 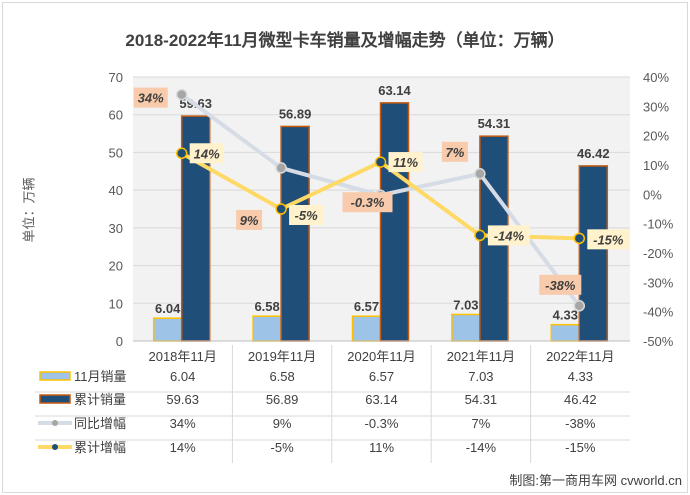 What do you see at coordinates (283, 447) in the screenshot?
I see `table-cell: -5%` at bounding box center [283, 447].